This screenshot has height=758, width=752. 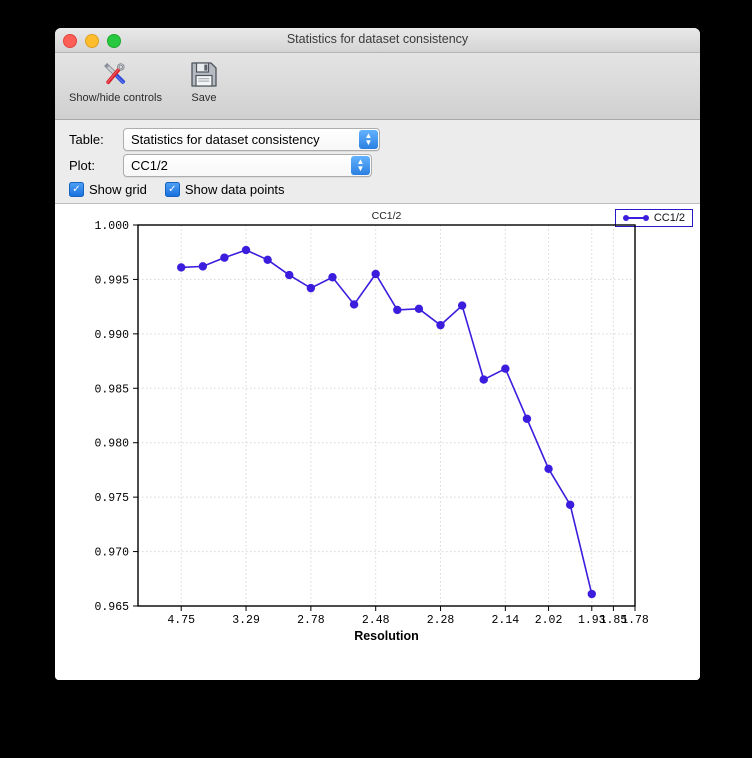 I want to click on svg-text: CC1/2, so click(x=387, y=216).